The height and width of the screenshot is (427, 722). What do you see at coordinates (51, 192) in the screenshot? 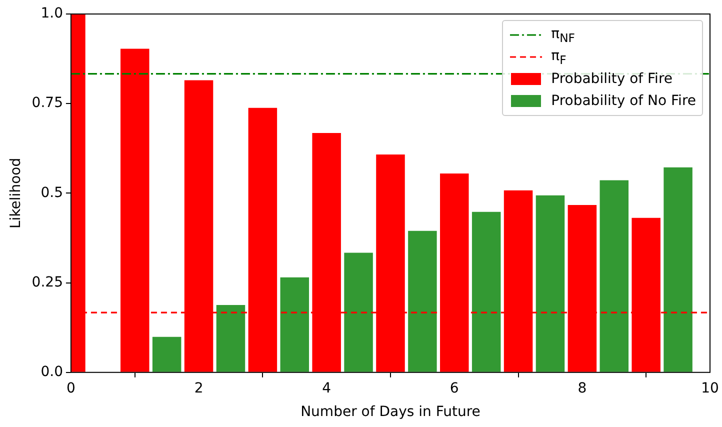
I see `y-tick-label: 0.5` at bounding box center [51, 192].